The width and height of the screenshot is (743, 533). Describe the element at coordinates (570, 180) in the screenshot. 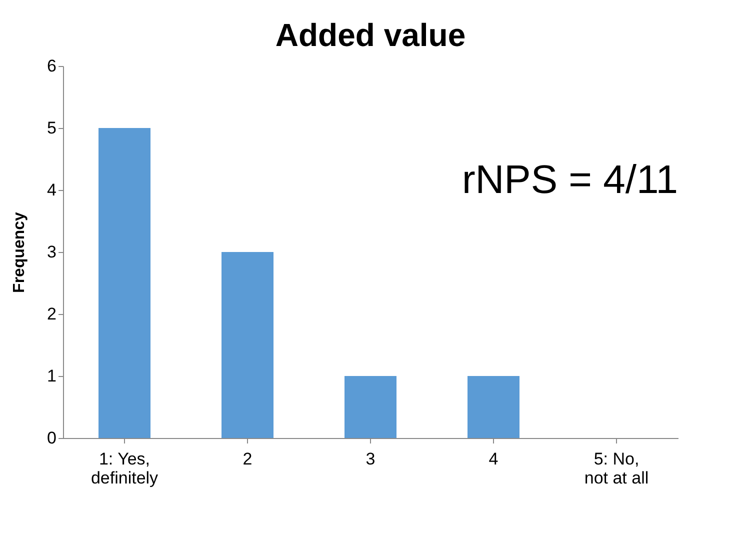

I see `annotation: rNPS = 4/11` at that location.